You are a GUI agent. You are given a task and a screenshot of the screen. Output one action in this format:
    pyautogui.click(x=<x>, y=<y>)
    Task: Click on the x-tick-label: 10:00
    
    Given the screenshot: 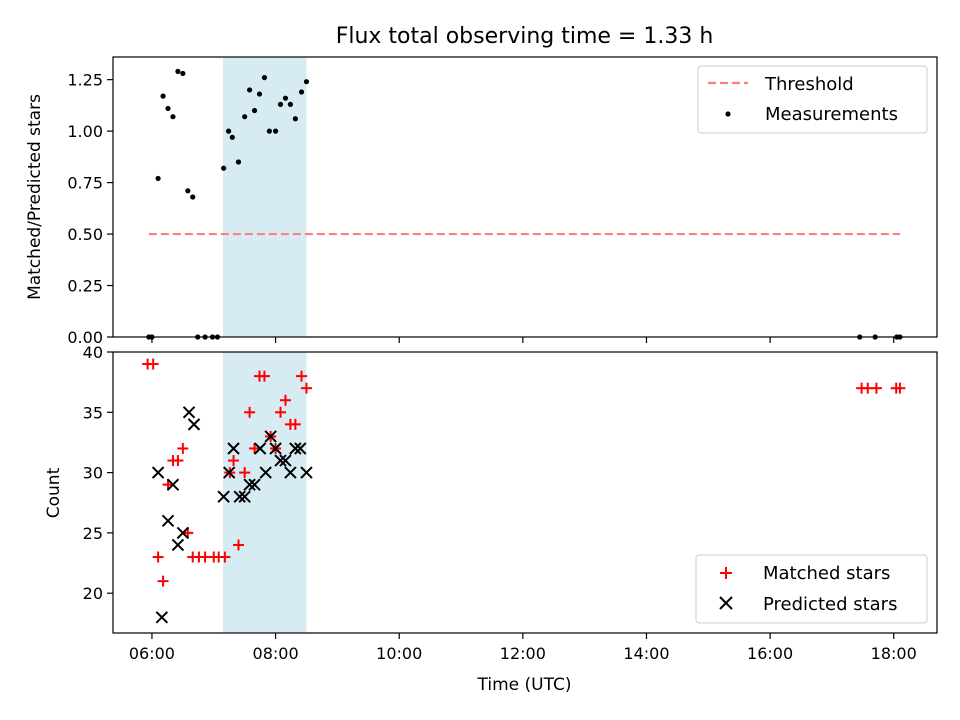 What is the action you would take?
    pyautogui.click(x=399, y=653)
    